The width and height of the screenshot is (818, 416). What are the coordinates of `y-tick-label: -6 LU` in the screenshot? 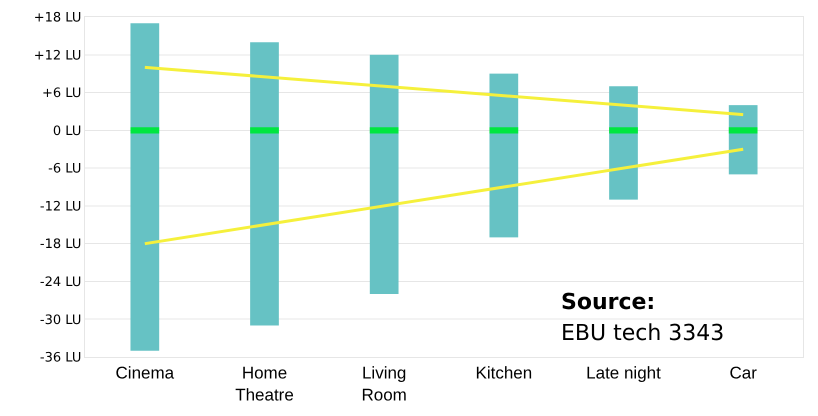 It's located at (65, 169).